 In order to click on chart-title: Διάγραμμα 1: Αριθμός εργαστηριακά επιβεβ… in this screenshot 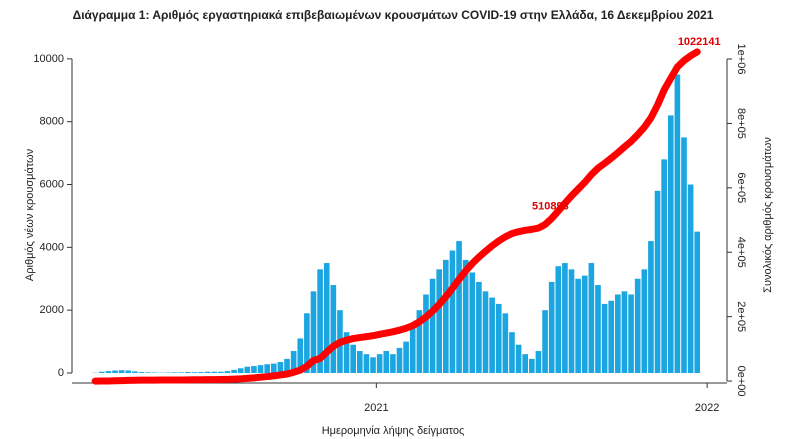, I will do `click(393, 15)`.